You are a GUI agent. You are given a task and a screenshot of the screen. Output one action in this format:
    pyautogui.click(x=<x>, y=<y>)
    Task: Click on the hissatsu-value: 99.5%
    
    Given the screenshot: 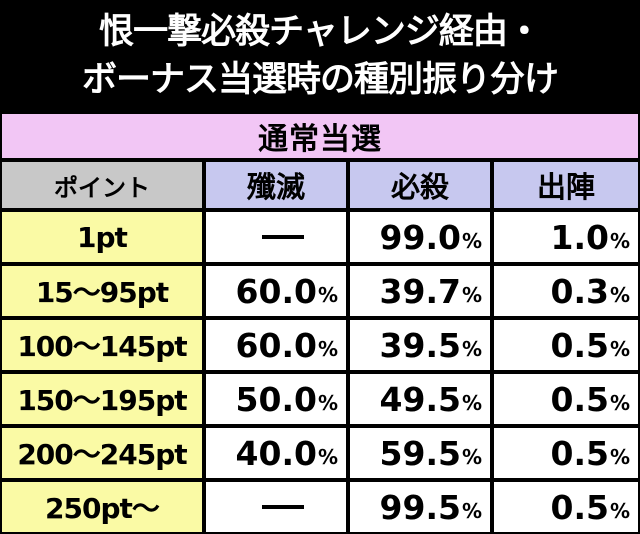 What is the action you would take?
    pyautogui.click(x=420, y=507)
    